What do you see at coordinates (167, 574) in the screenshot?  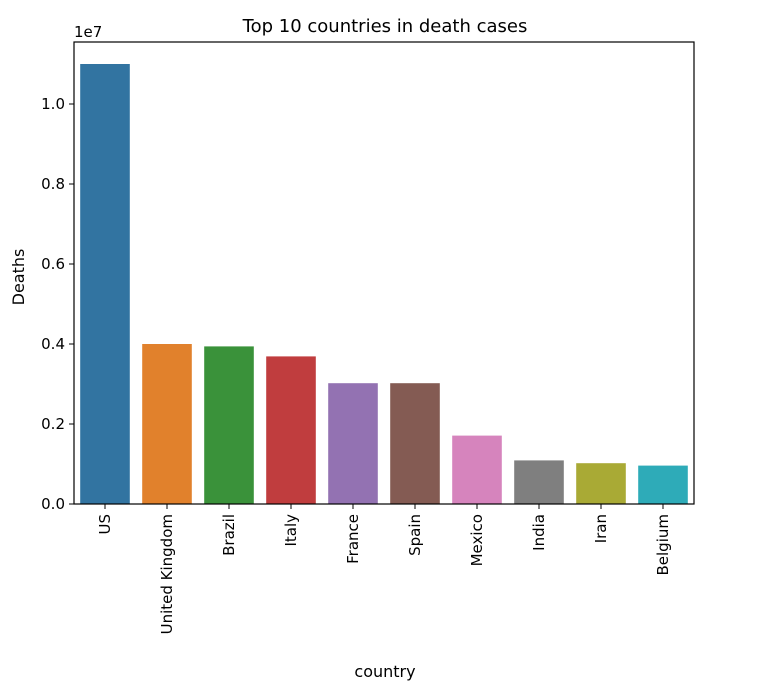 I see `x-tick-label: United Kingdom` at bounding box center [167, 574].